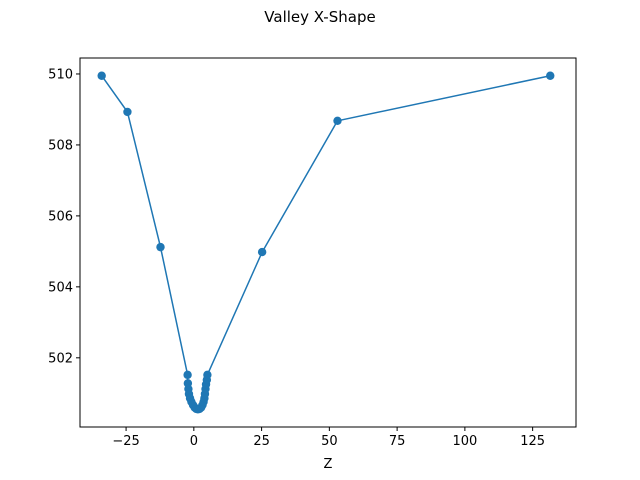 Image resolution: width=640 pixels, height=480 pixels. I want to click on x-tick-label: 25, so click(261, 441).